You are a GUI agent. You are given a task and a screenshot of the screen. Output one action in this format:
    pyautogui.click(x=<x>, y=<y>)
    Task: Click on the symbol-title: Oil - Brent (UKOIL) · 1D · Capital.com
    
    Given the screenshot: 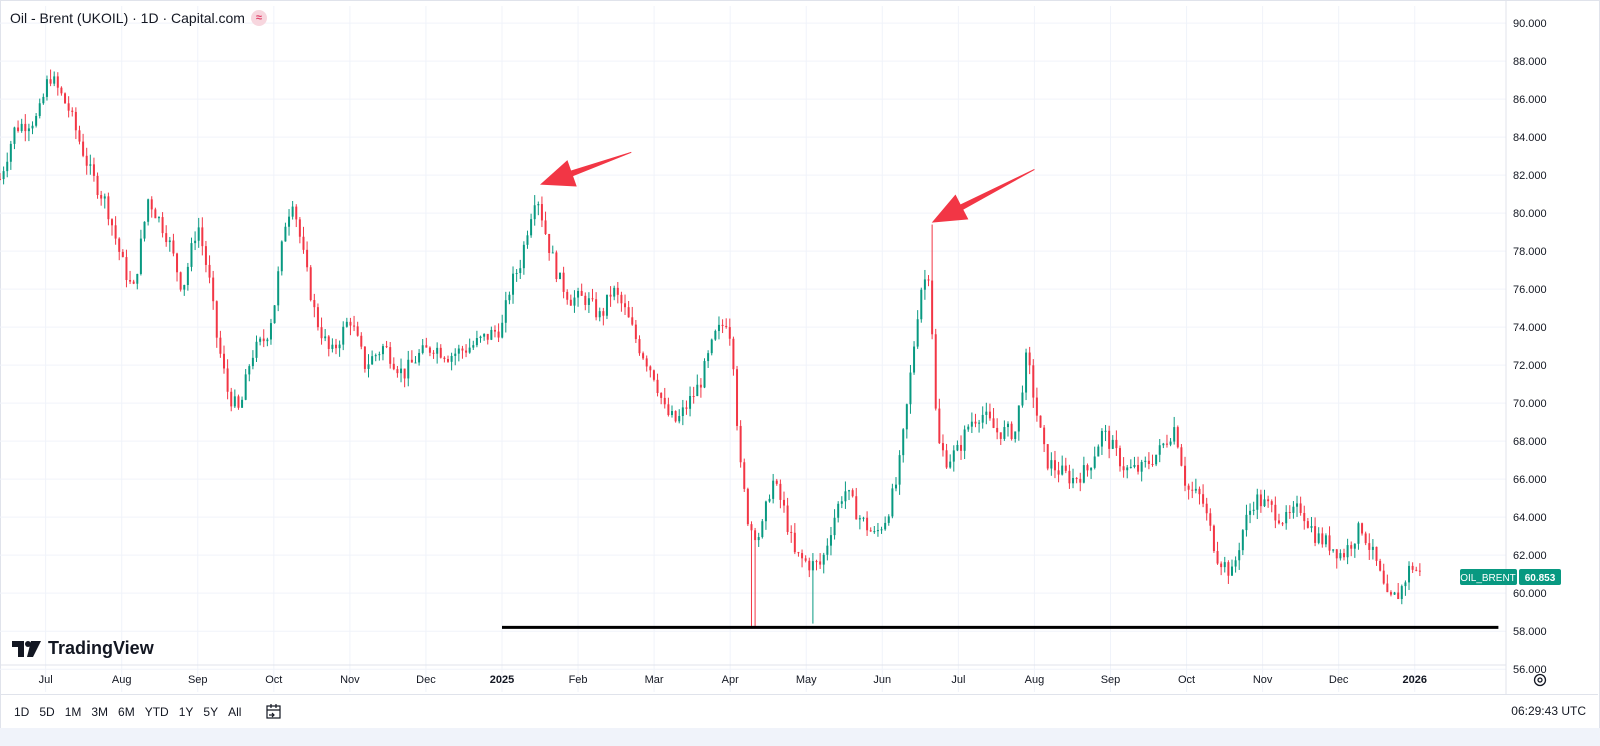 What is the action you would take?
    pyautogui.click(x=127, y=18)
    